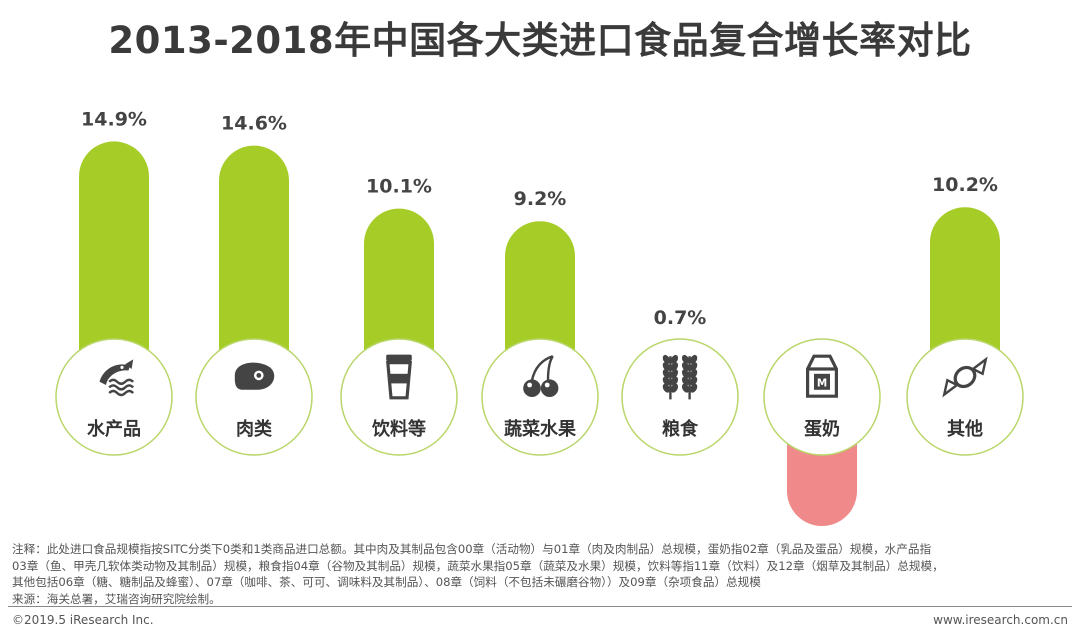 This screenshot has height=636, width=1080. Describe the element at coordinates (965, 377) in the screenshot. I see `candy-icon` at that location.